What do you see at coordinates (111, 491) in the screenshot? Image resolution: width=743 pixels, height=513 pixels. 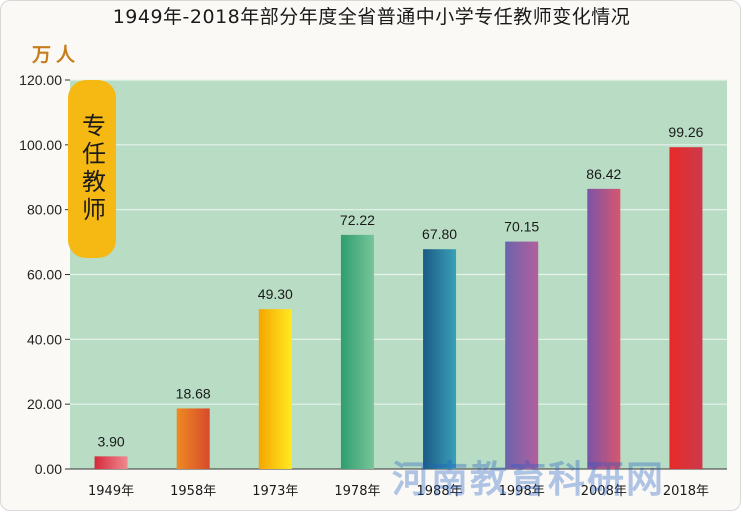 I see `x-tick-label: 1949年` at bounding box center [111, 491].